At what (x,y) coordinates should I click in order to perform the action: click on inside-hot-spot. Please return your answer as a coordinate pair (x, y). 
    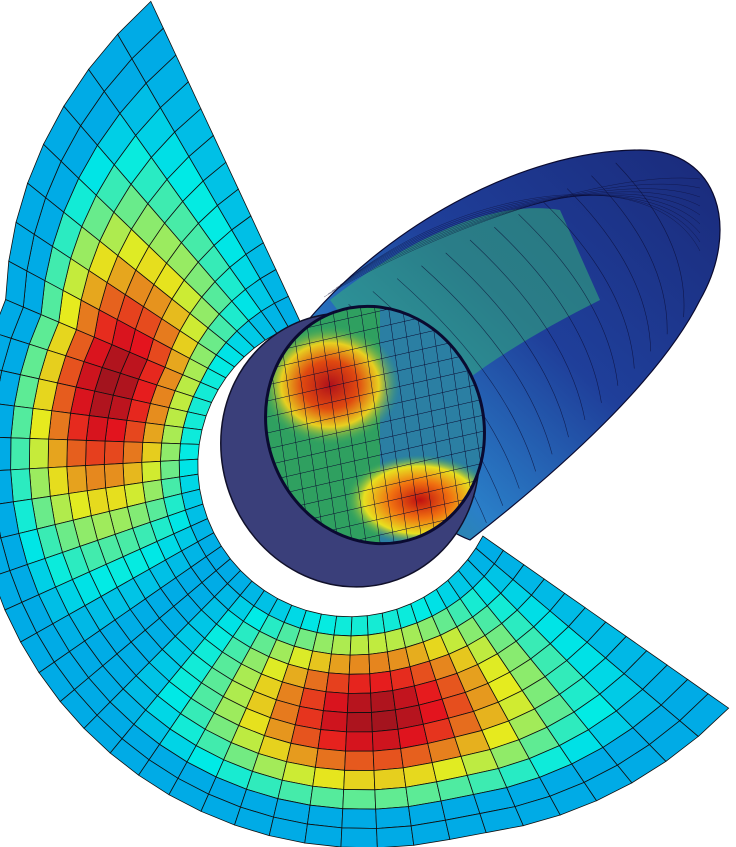
    Looking at the image, I should click on (330, 385).